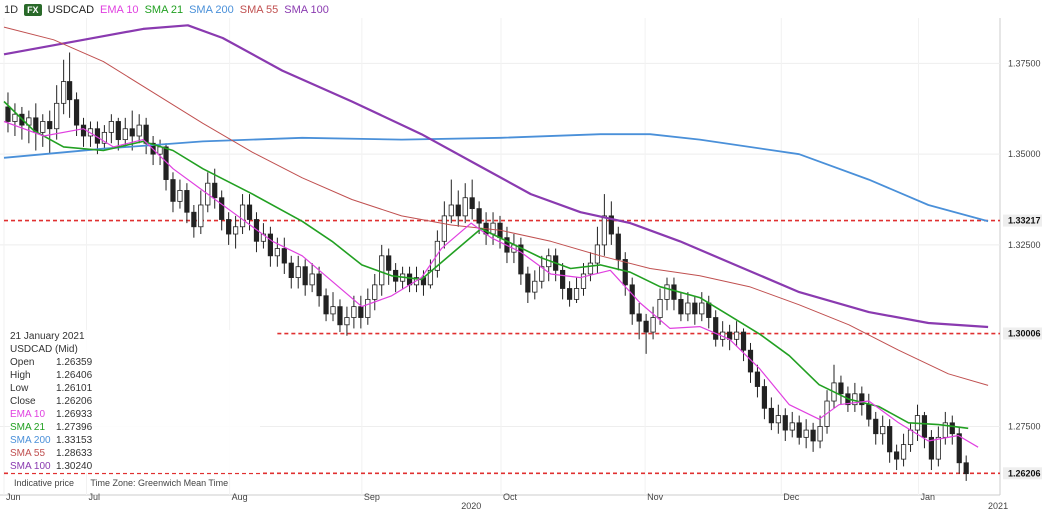 Image resolution: width=1042 pixels, height=514 pixels. Describe the element at coordinates (1024, 154) in the screenshot. I see `y-tick-label: 1.35000` at that location.